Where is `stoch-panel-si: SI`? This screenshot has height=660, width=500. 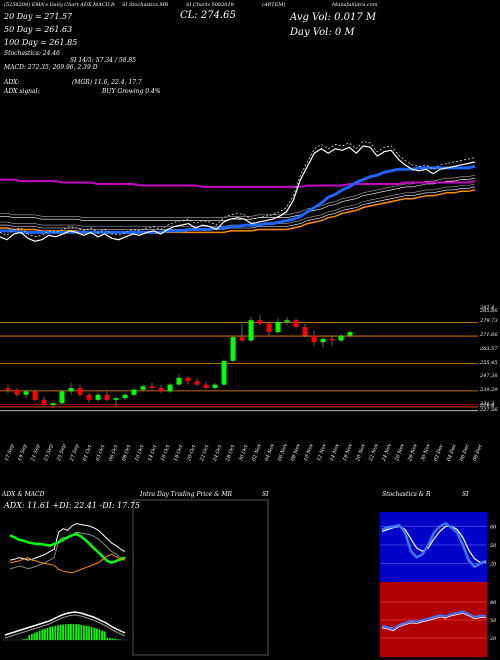
stoch-panel-si: SI is located at coordinates (465, 494).